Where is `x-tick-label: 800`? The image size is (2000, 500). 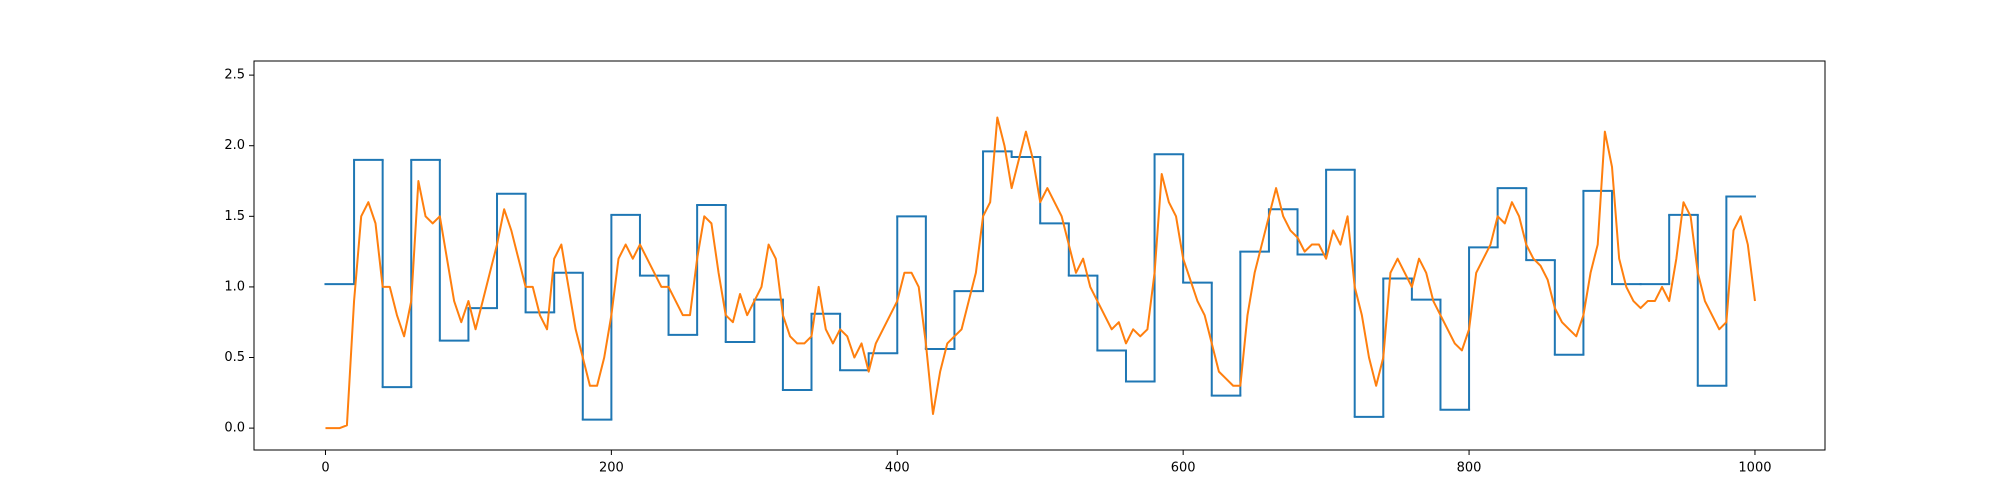 x-tick-label: 800 is located at coordinates (1469, 468).